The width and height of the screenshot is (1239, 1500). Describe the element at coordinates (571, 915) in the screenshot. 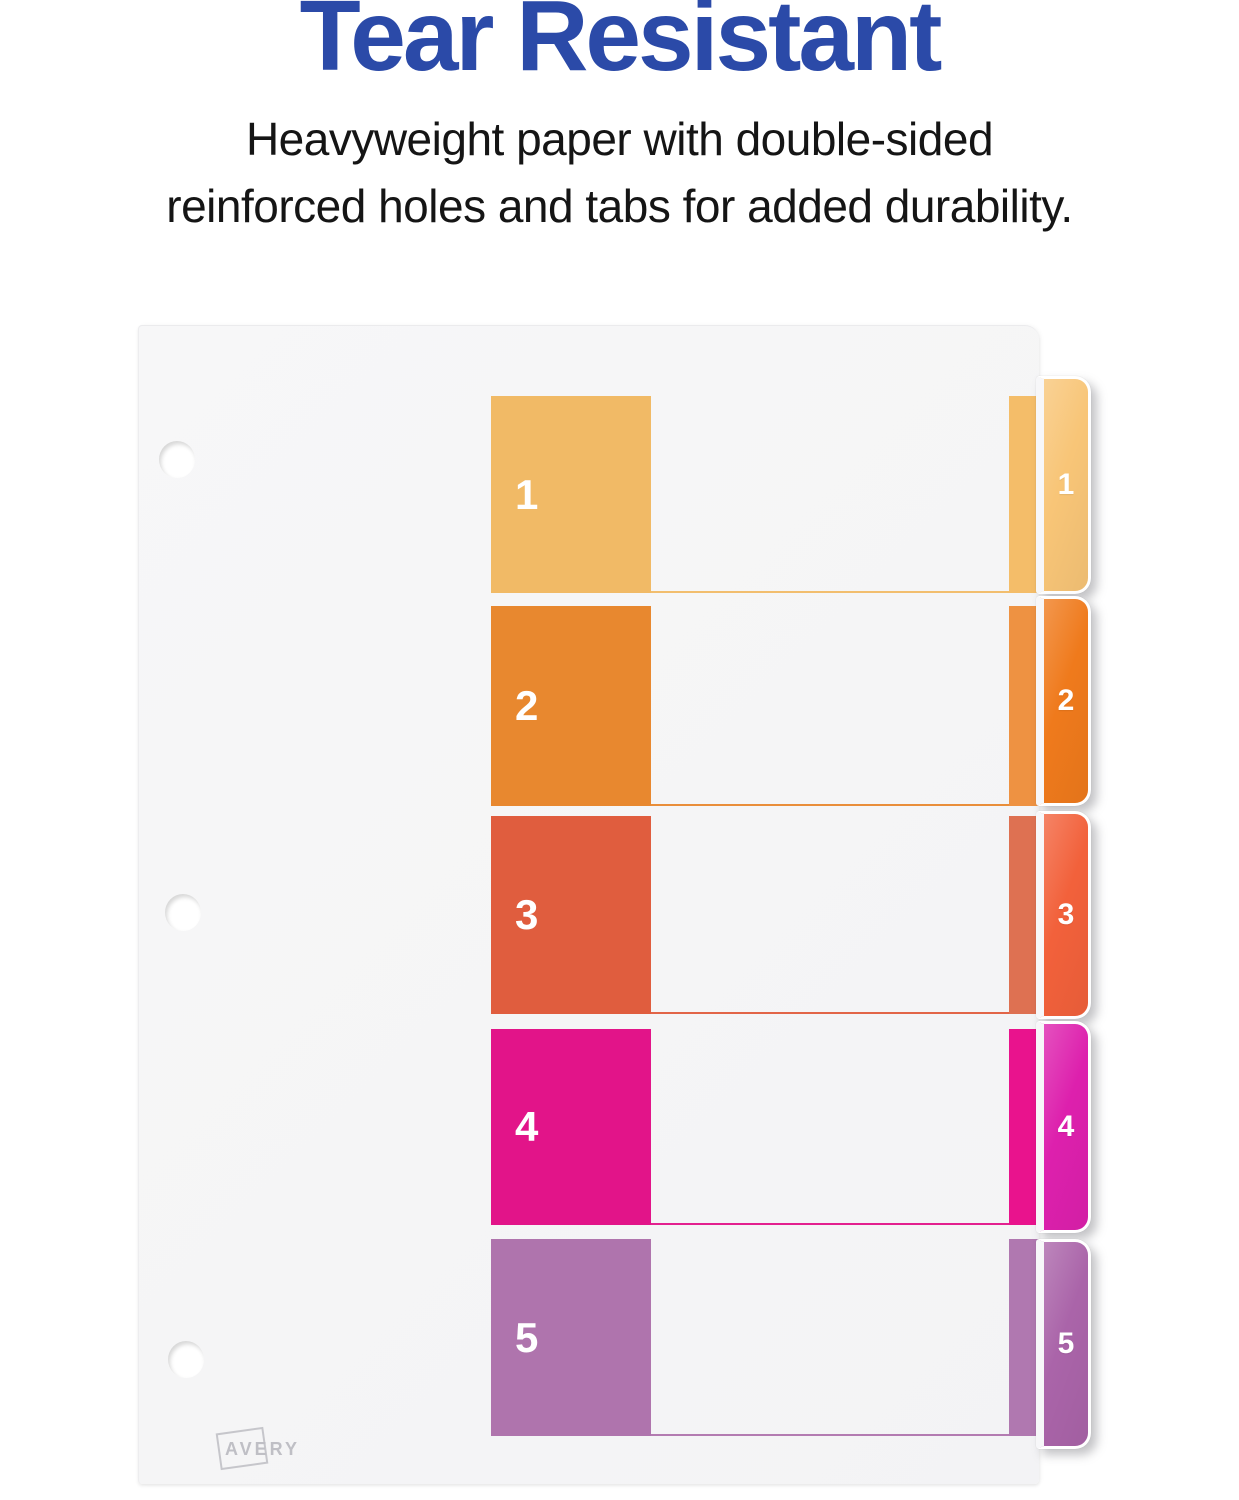

I see `section-color-block: 3` at that location.